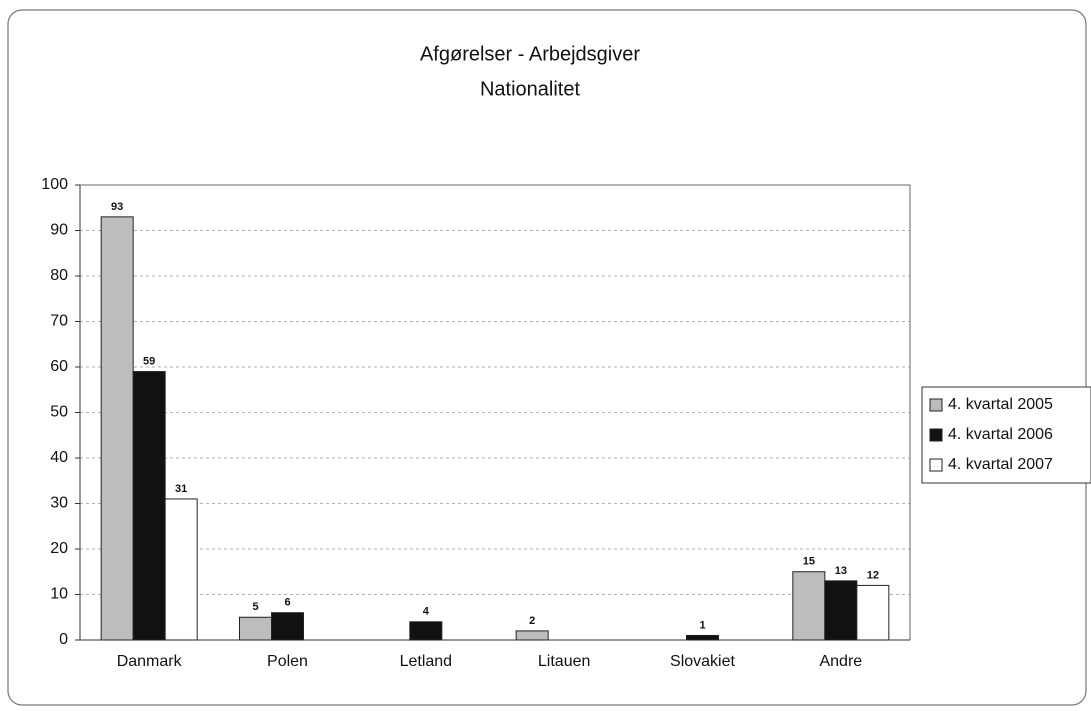  I want to click on legend-label: 4. kvartal 2007, so click(1000, 464).